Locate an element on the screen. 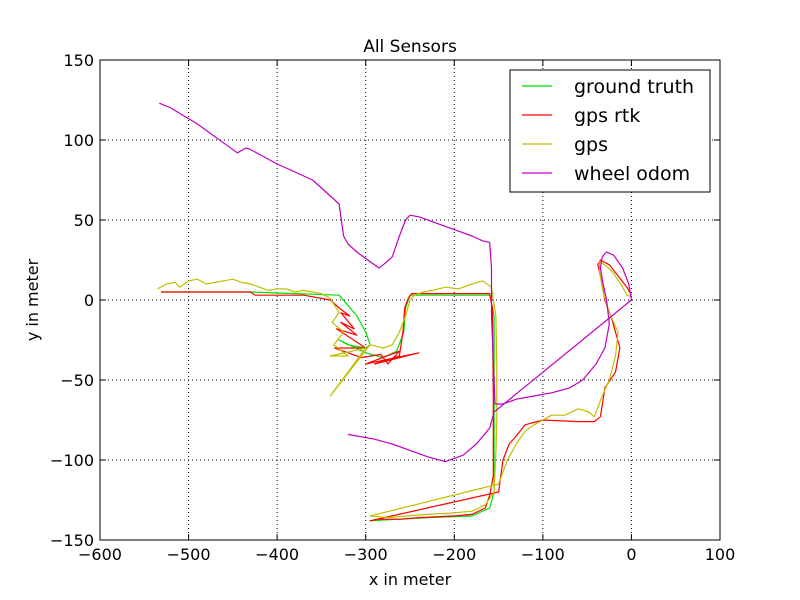  y-tick-label: 150 is located at coordinates (78, 60).